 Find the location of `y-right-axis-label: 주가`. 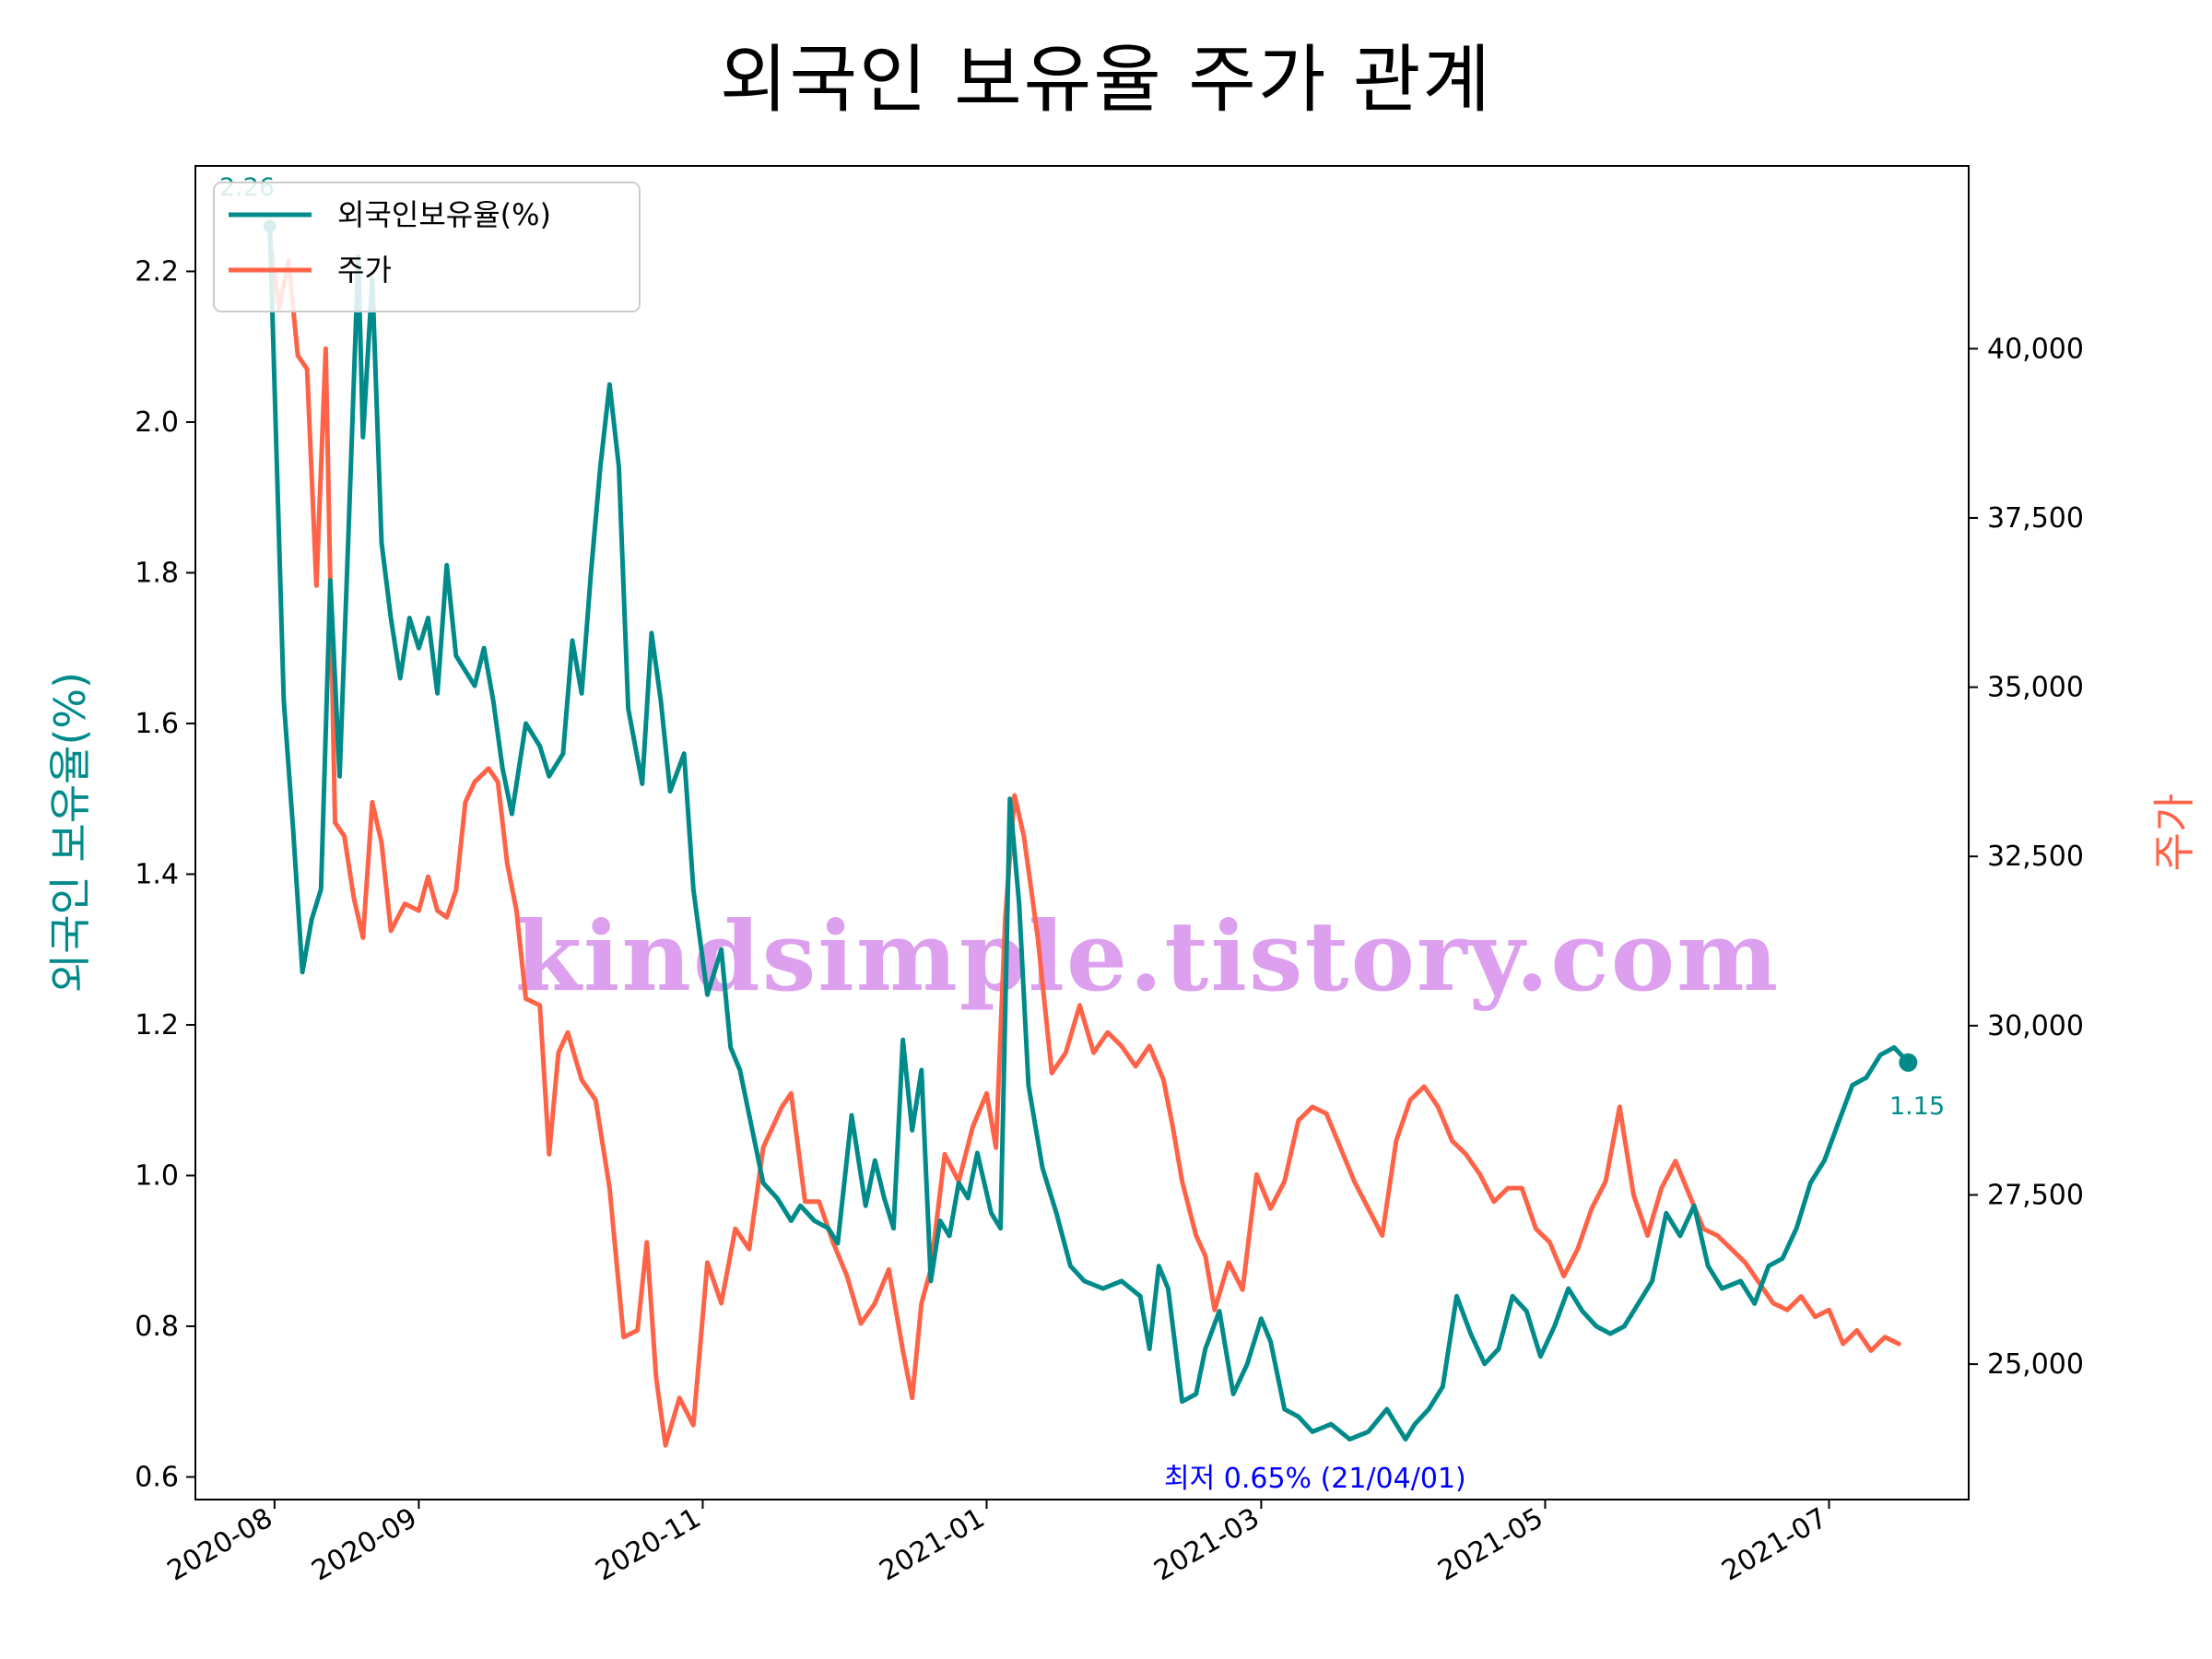

y-right-axis-label: 주가 is located at coordinates (2174, 833).